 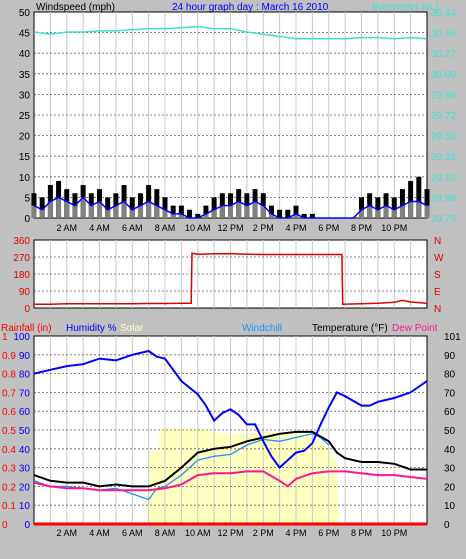 I want to click on barometer-tick-label: 28.98, so click(x=443, y=198).